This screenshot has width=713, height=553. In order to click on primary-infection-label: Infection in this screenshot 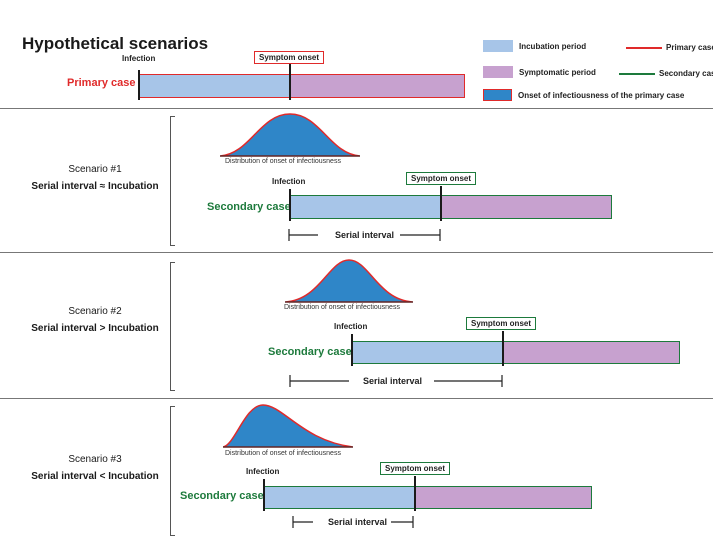, I will do `click(139, 58)`.